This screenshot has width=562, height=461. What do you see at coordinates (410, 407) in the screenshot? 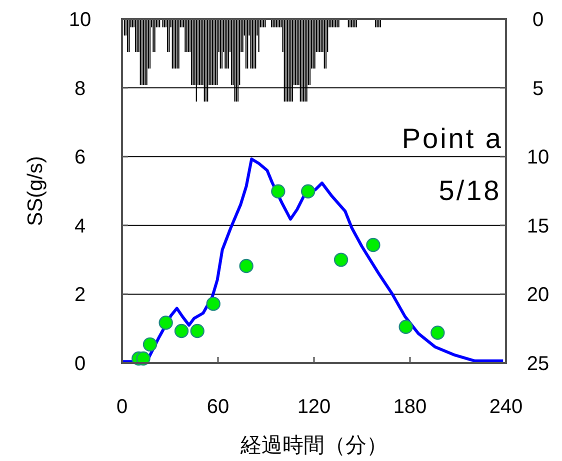
I see `x-tick-label: 180` at bounding box center [410, 407].